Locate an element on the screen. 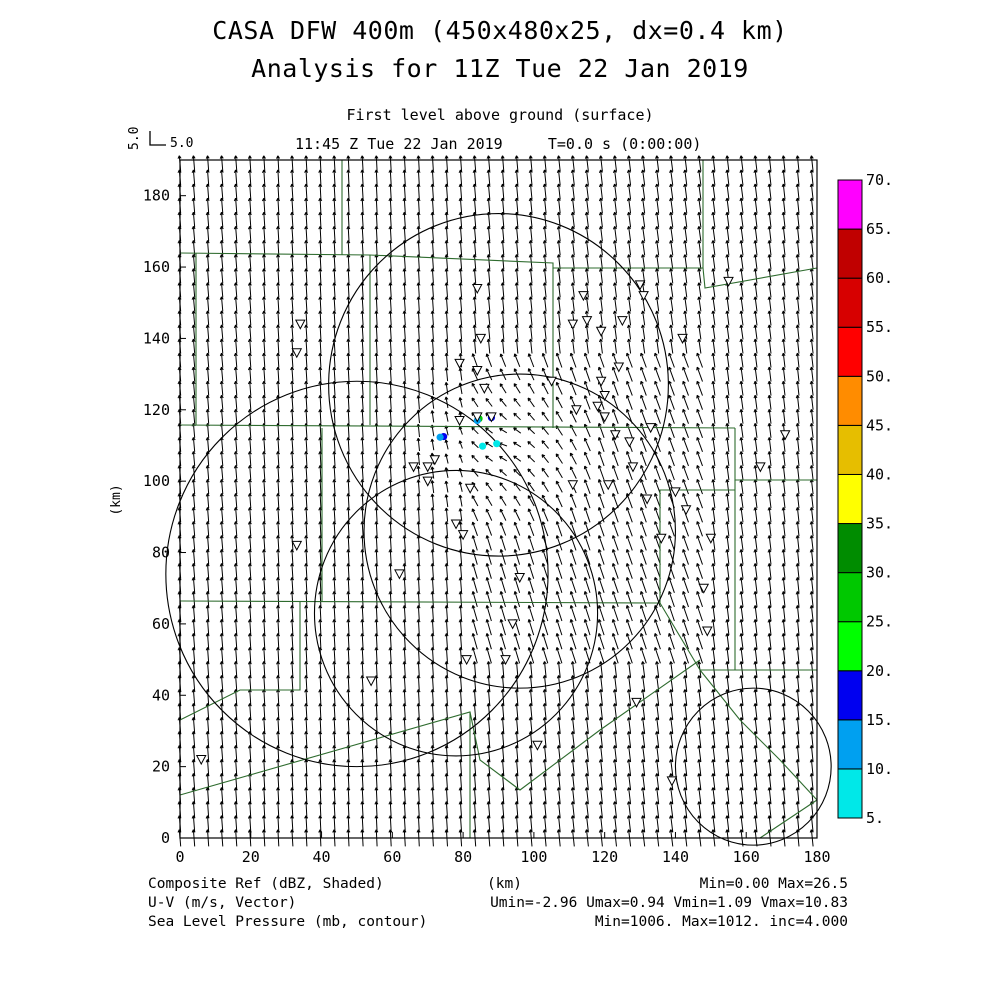 Image resolution: width=1000 pixels, height=1000 pixels. colorbar-label: 15. is located at coordinates (879, 720).